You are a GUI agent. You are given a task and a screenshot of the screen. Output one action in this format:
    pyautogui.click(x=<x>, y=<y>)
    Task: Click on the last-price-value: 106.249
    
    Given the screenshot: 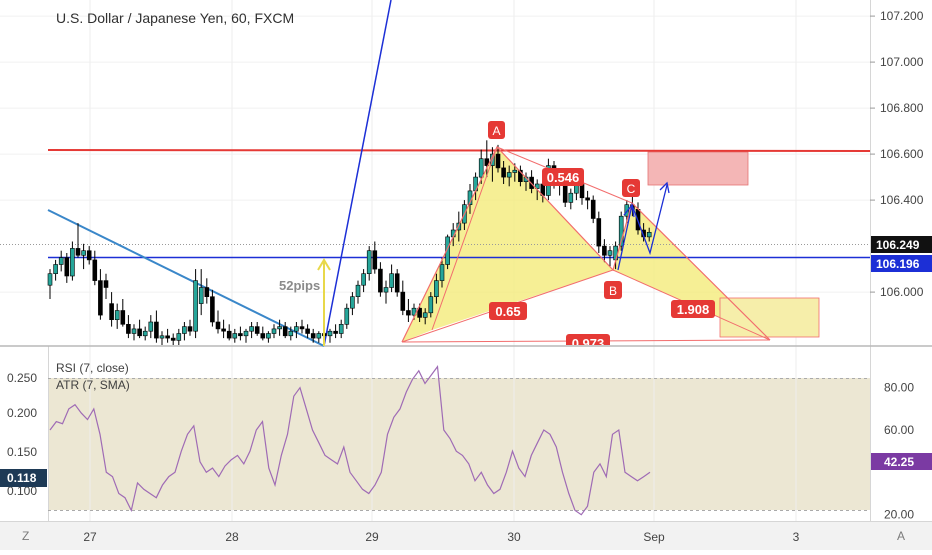 What is the action you would take?
    pyautogui.click(x=898, y=245)
    